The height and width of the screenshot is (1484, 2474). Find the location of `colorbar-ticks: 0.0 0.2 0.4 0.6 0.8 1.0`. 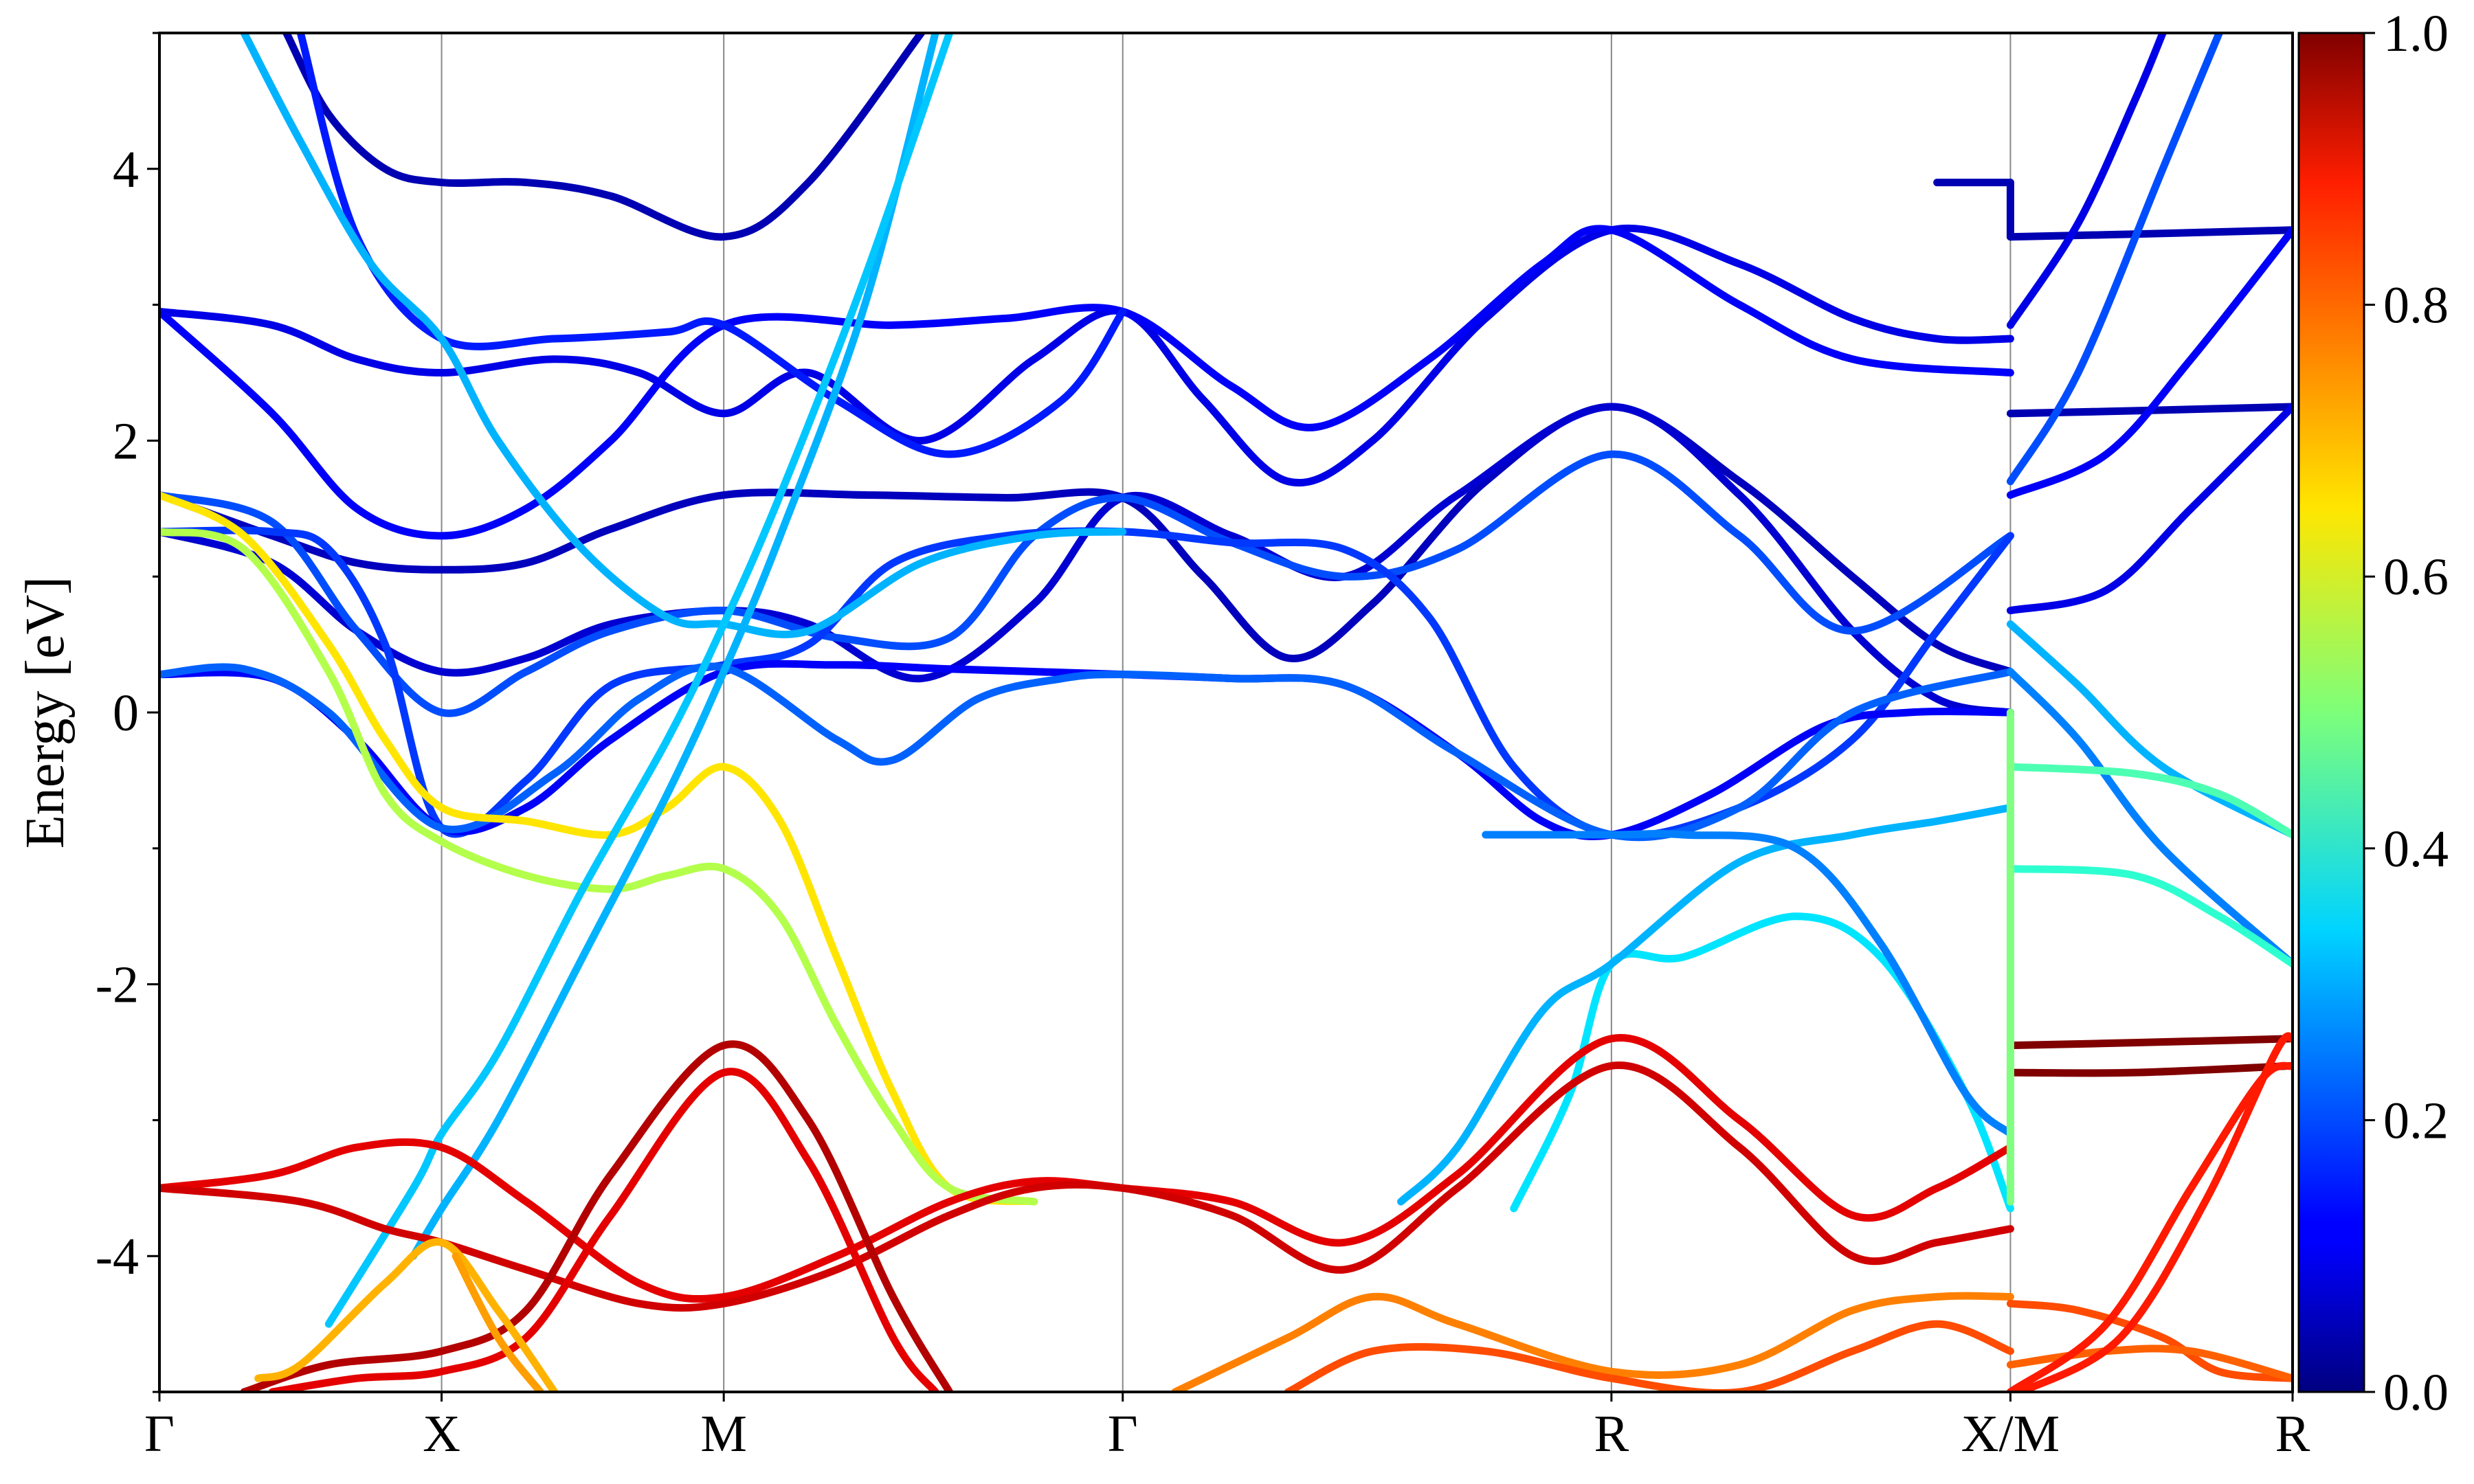

colorbar-ticks: 0.0 0.2 0.4 0.6 0.8 1.0 is located at coordinates (2406, 713).